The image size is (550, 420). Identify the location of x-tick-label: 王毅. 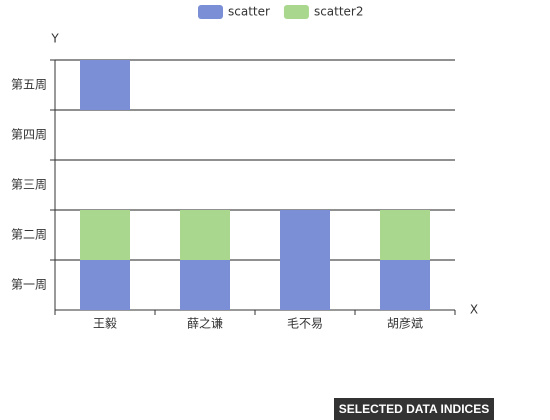
(105, 323).